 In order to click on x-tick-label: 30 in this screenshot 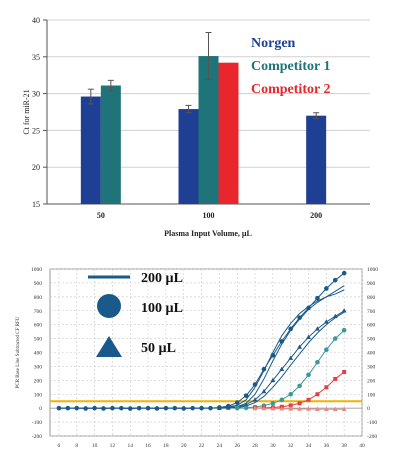, I will do `click(273, 446)`.